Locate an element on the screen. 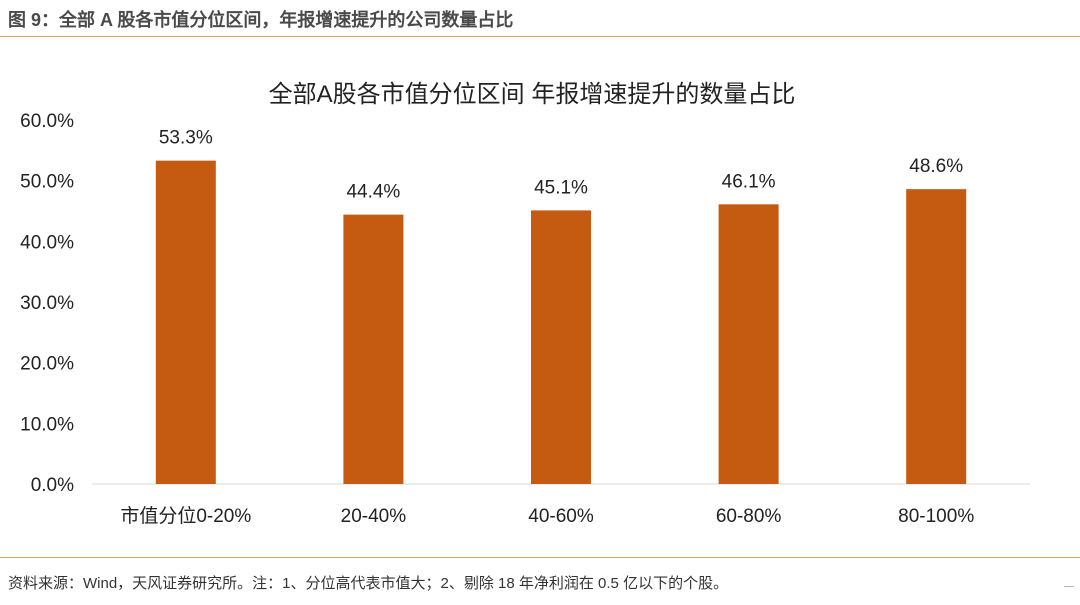 This screenshot has height=605, width=1080. chart-title: 全部A股各市值分位区间 年报增速提升的数量占比 is located at coordinates (532, 94).